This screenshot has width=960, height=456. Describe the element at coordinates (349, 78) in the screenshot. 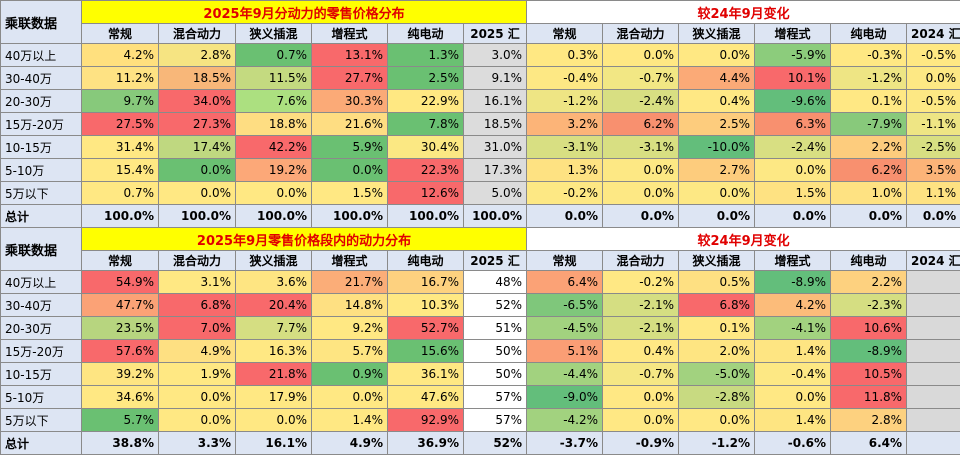

I see `data-cell: 27.7%` at that location.